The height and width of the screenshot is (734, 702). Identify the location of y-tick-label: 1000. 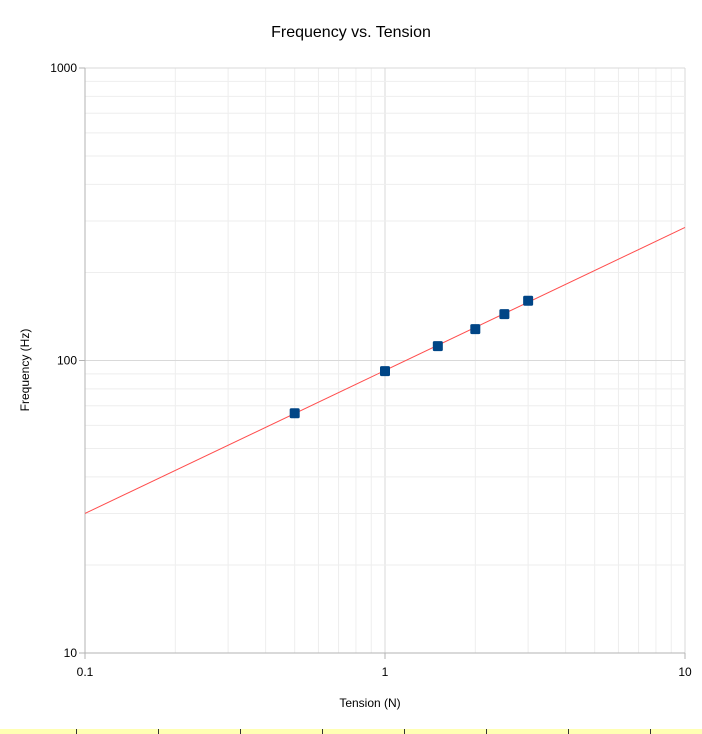
(63, 68).